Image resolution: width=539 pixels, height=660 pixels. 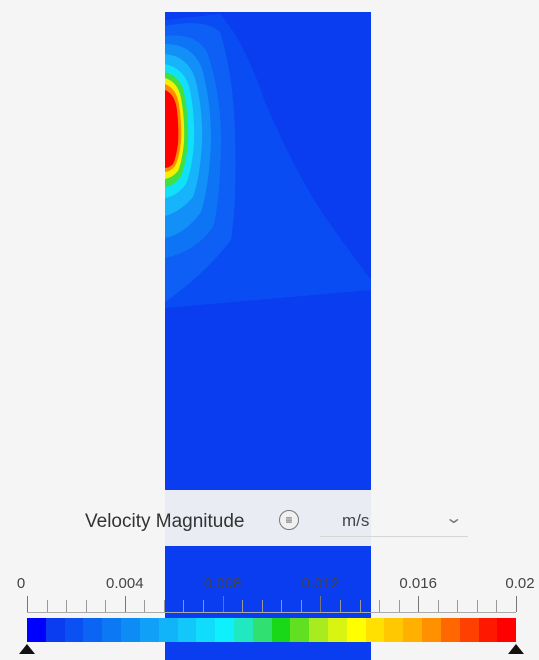 I want to click on legend-header: Velocity Magnitude ≡ m/s ⌄, so click(x=269, y=520).